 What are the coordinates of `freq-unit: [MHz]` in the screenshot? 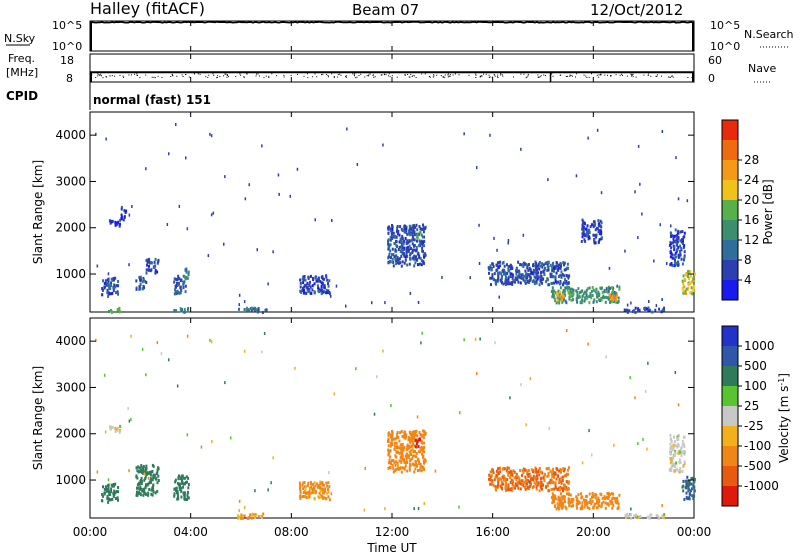 It's located at (22, 72).